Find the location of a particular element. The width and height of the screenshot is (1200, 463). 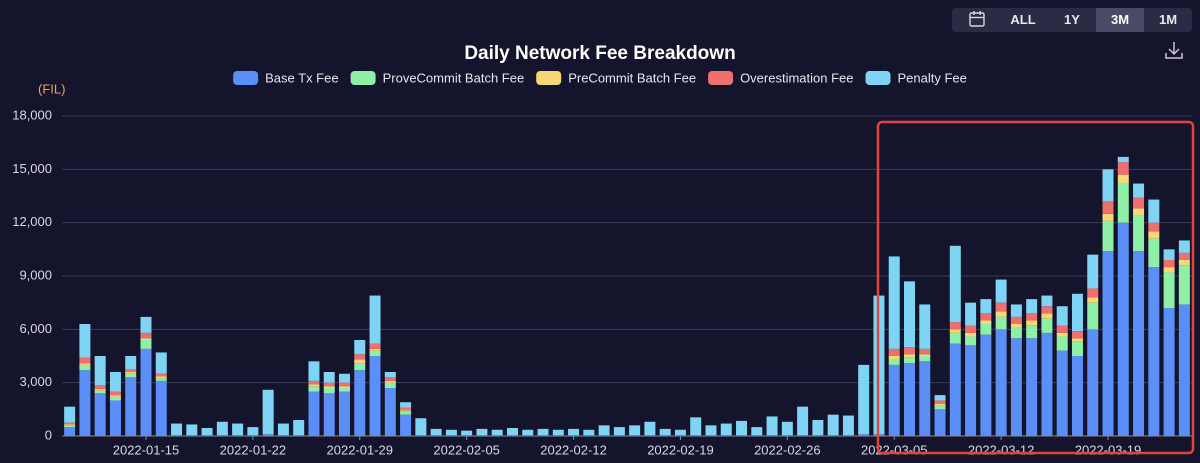

y-tick-label: 0 is located at coordinates (48, 434).